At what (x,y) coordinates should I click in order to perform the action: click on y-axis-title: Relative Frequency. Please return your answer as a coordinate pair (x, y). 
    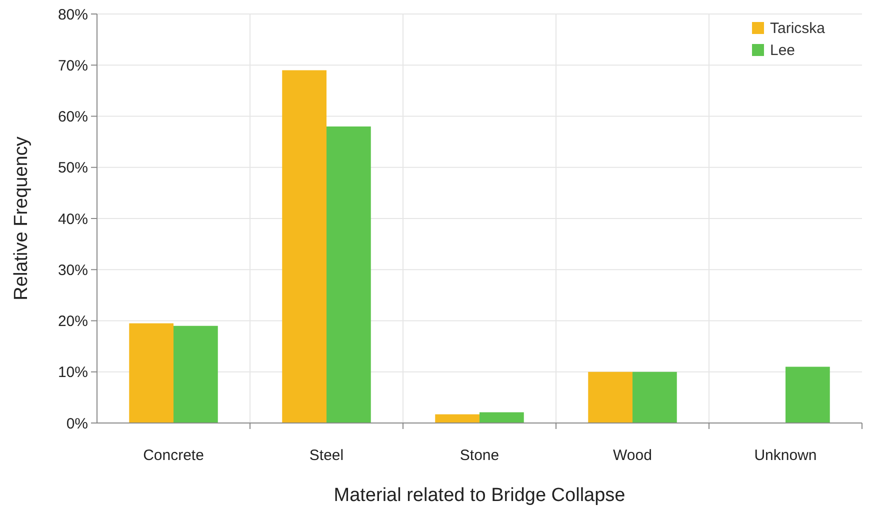
    Looking at the image, I should click on (21, 218).